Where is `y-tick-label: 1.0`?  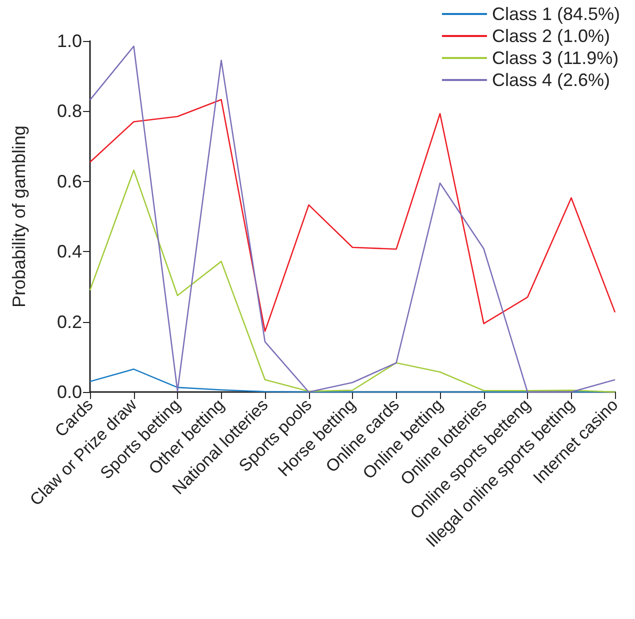
y-tick-label: 1.0 is located at coordinates (69, 41).